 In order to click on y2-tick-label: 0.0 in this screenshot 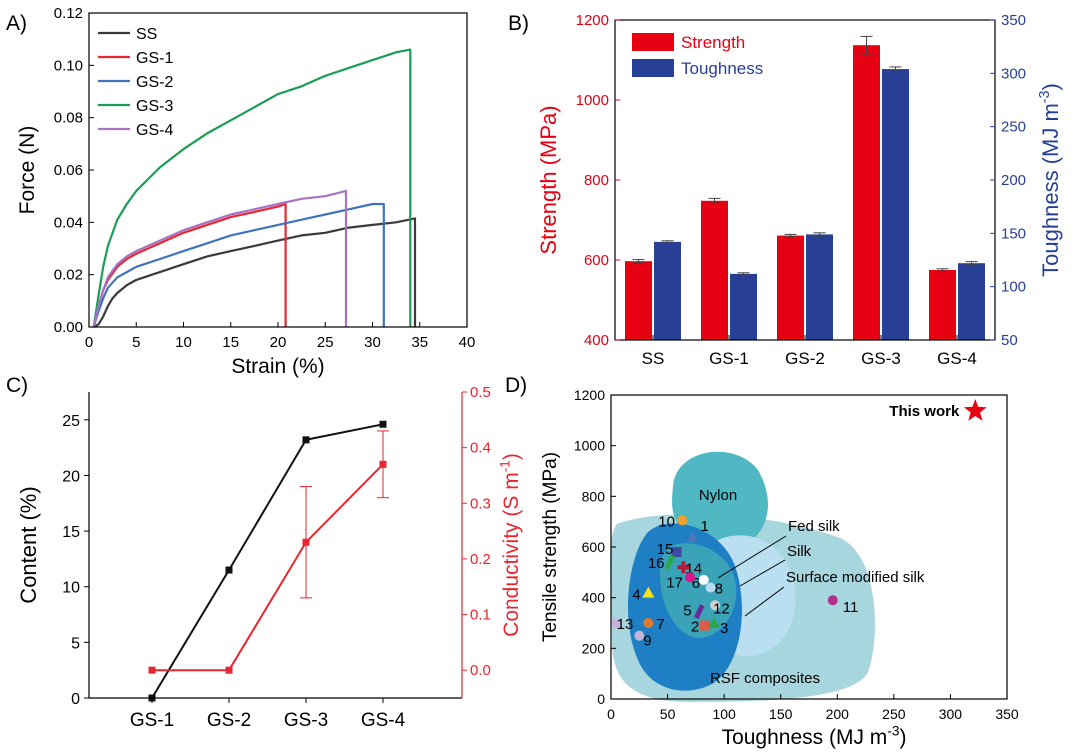, I will do `click(480, 670)`.